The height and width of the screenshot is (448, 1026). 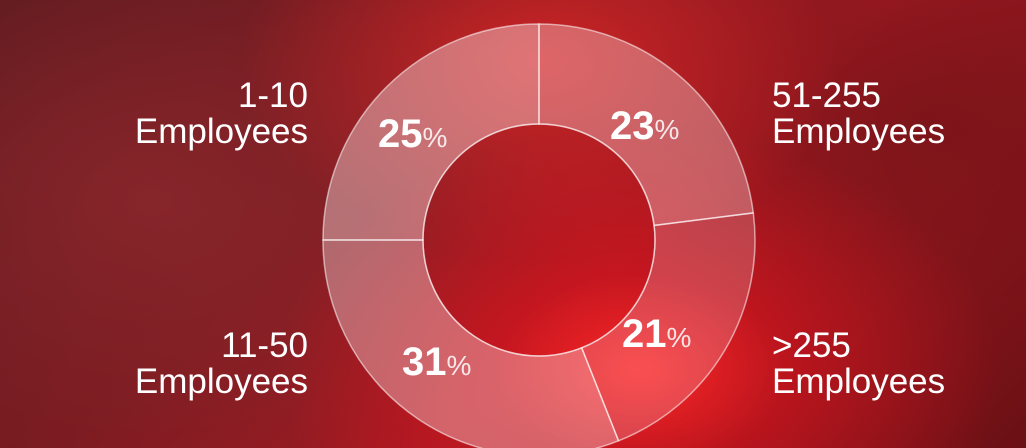 I want to click on slice-value: 31, so click(x=424, y=362).